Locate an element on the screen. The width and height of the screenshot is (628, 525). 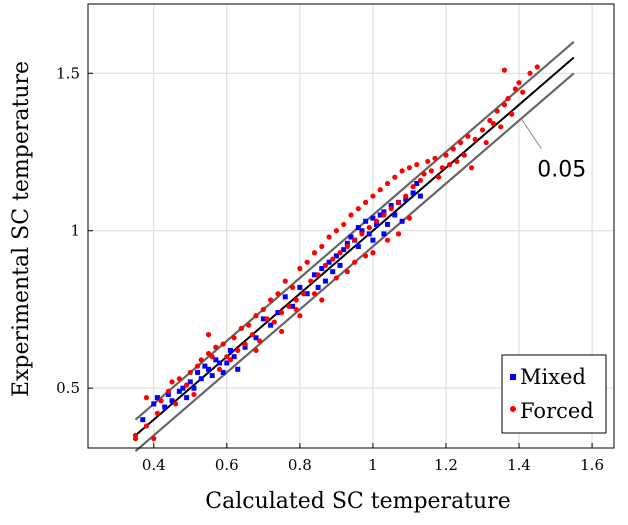
legend-box is located at coordinates (554, 394).